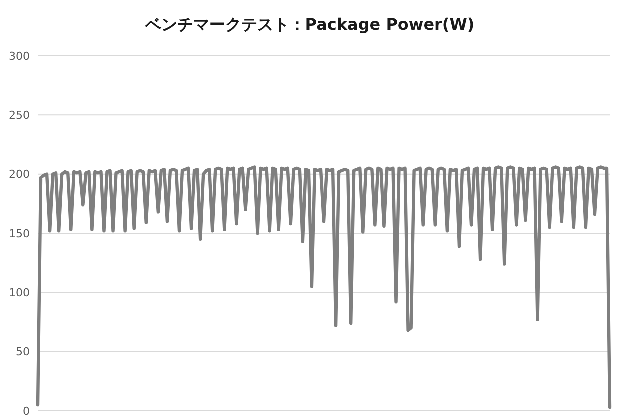  Describe the element at coordinates (23, 352) in the screenshot. I see `y-tick-label: 50` at that location.